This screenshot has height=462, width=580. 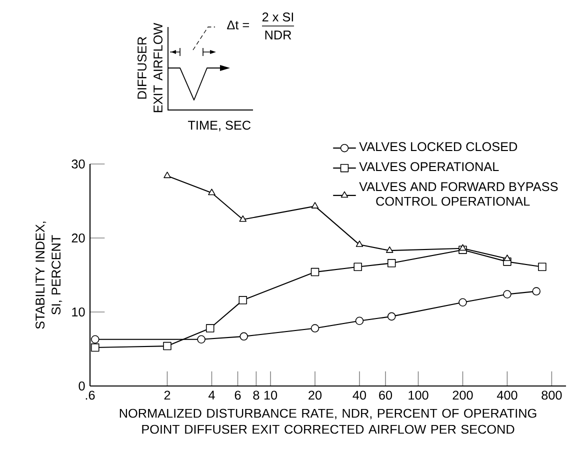 What do you see at coordinates (359, 395) in the screenshot?
I see `x-tick-label: 40` at bounding box center [359, 395].